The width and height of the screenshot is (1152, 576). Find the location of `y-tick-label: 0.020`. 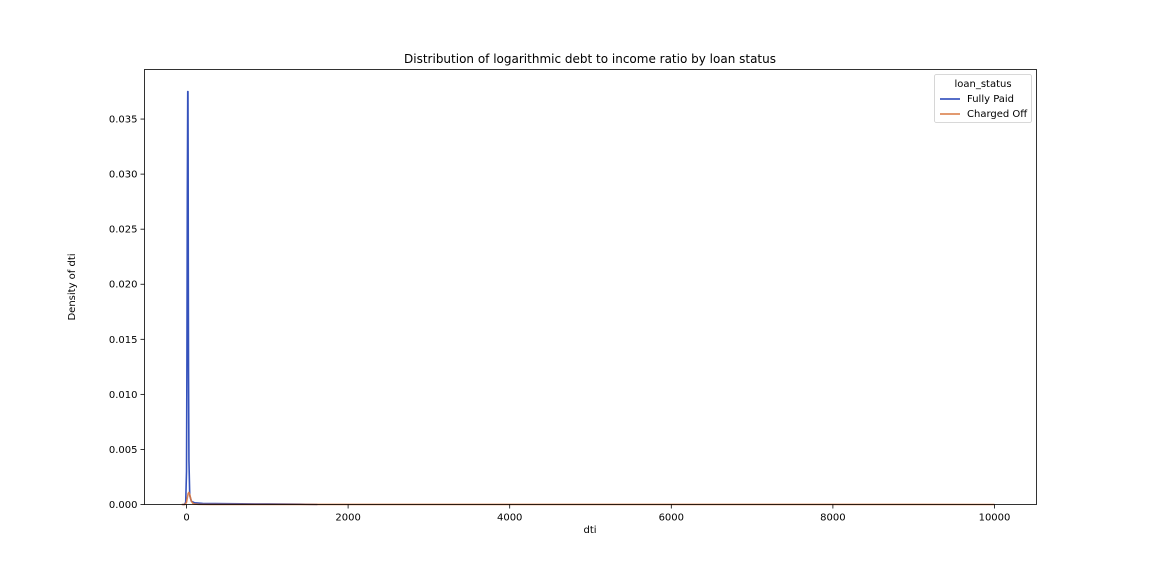

y-tick-label: 0.020 is located at coordinates (123, 285).